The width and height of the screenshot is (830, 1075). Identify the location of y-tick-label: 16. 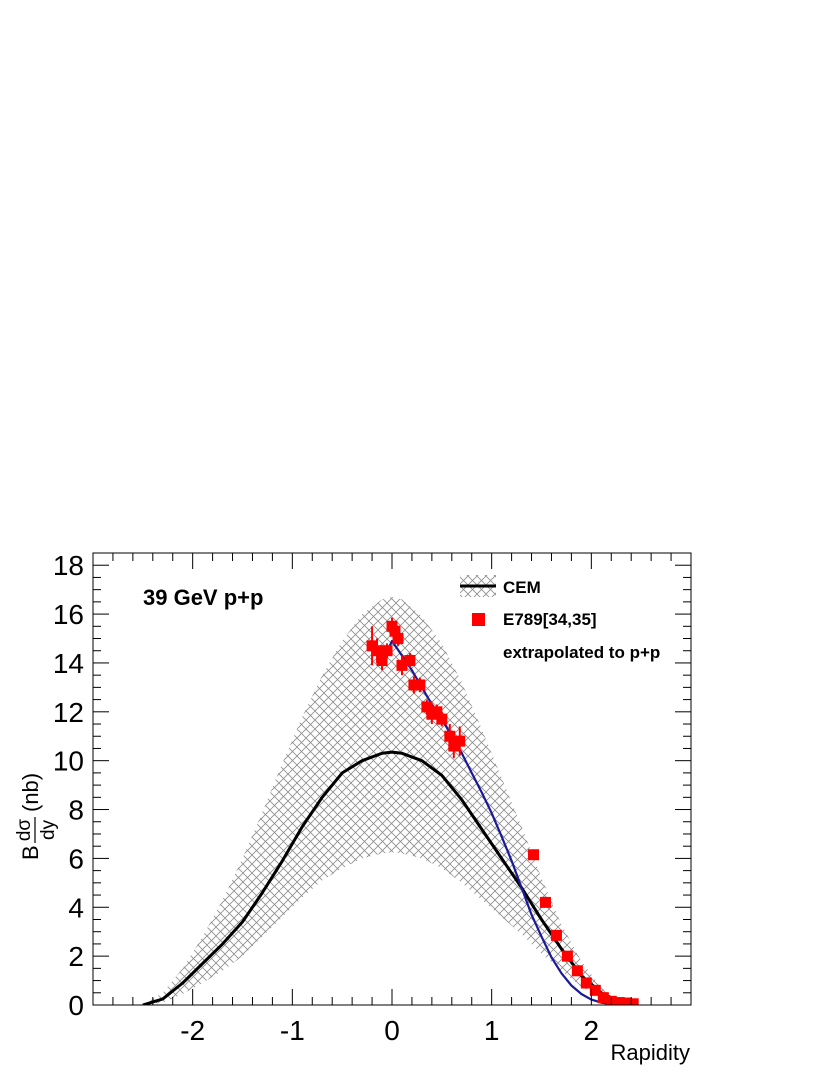
(68, 614).